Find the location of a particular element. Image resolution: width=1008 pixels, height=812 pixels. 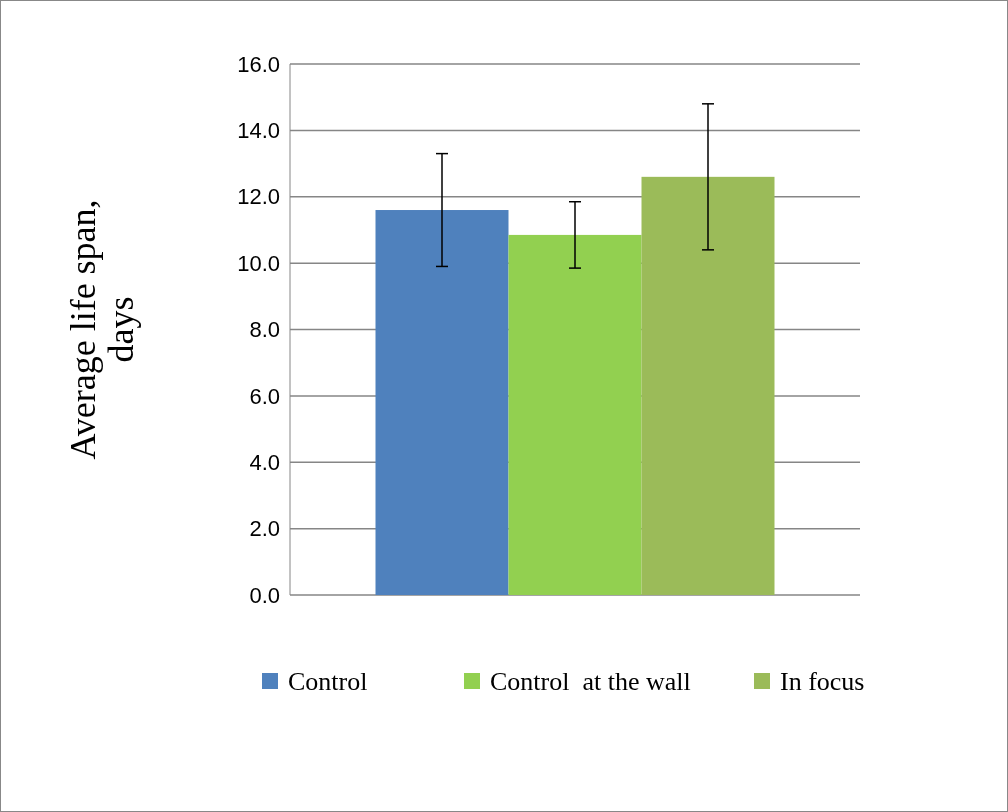

y-tick-label: 0.0 is located at coordinates (264, 595).